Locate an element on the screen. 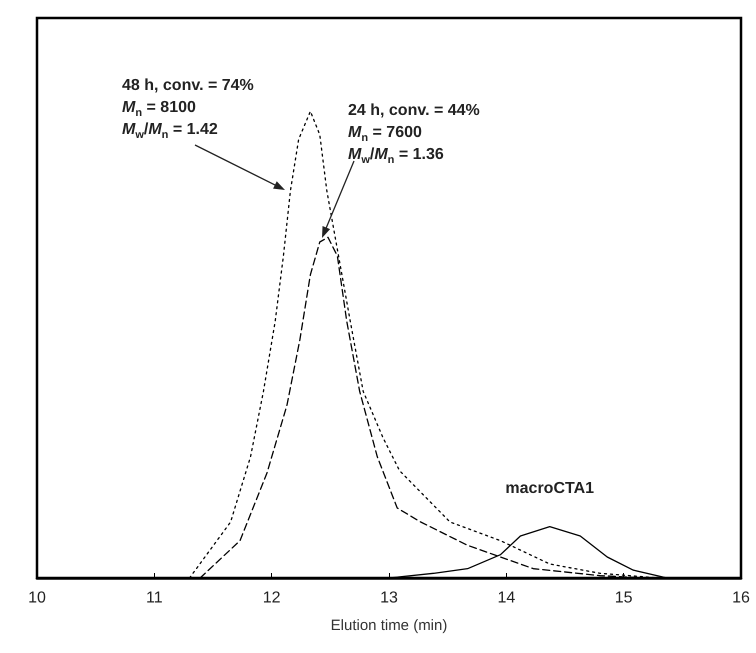 The width and height of the screenshot is (756, 653). x-tick-label: 14 is located at coordinates (506, 598).